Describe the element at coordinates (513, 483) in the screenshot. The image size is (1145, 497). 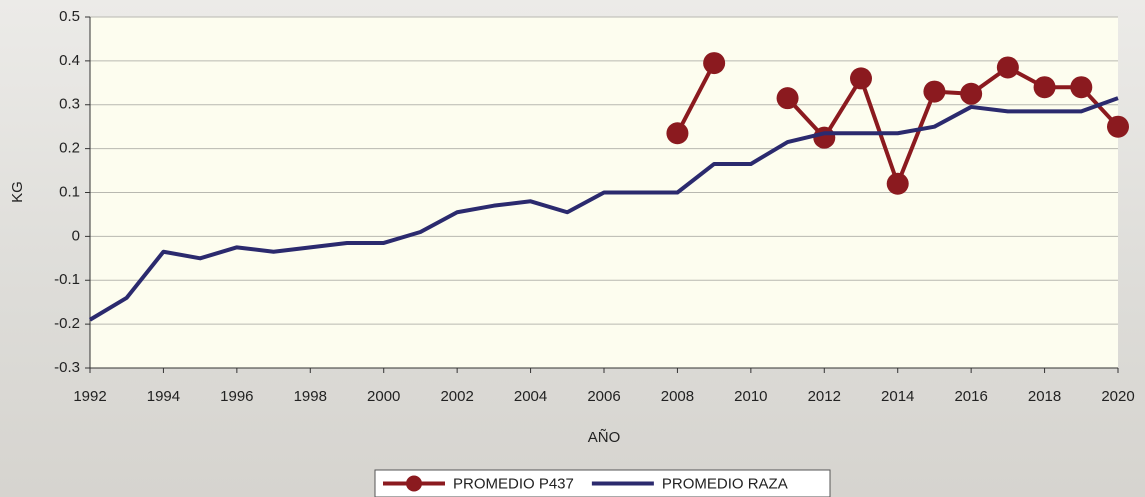
I see `legend-label: PROMEDIO P437` at that location.